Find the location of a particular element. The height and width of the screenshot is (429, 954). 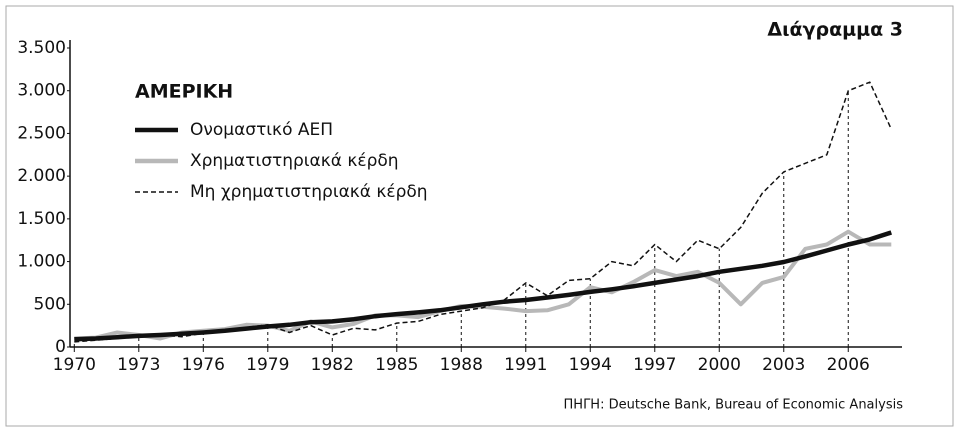

y-tick-label: 3.000 is located at coordinates (41, 91).